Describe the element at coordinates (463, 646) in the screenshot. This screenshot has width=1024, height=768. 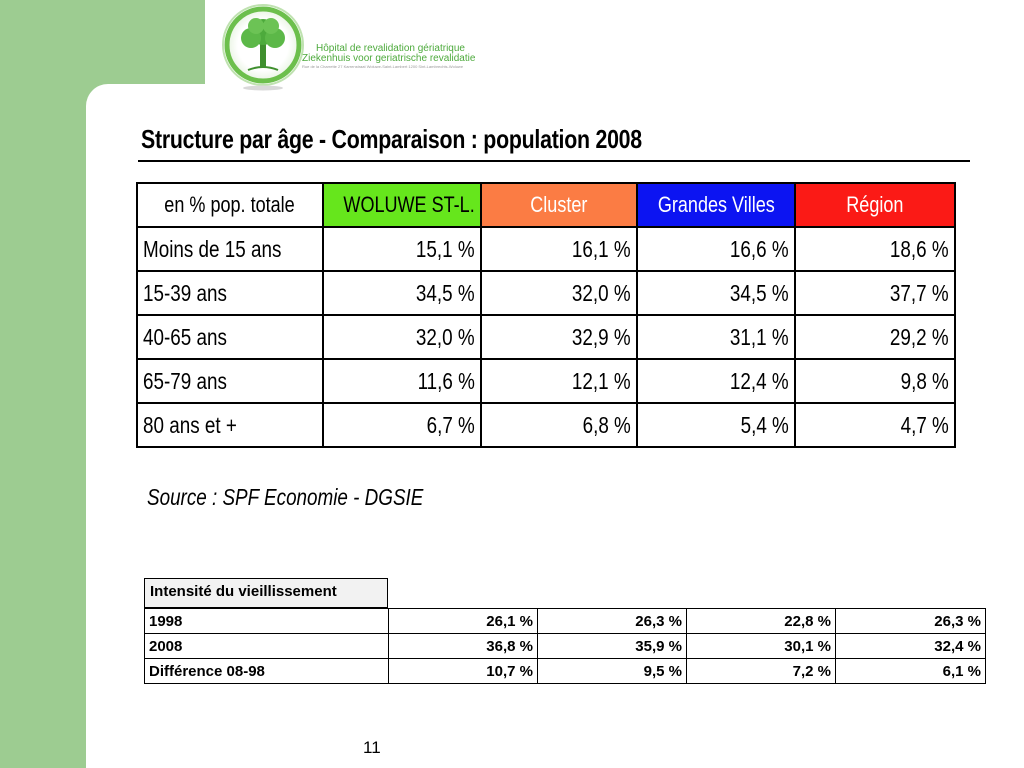
I see `cell-value: 36,8 %` at that location.